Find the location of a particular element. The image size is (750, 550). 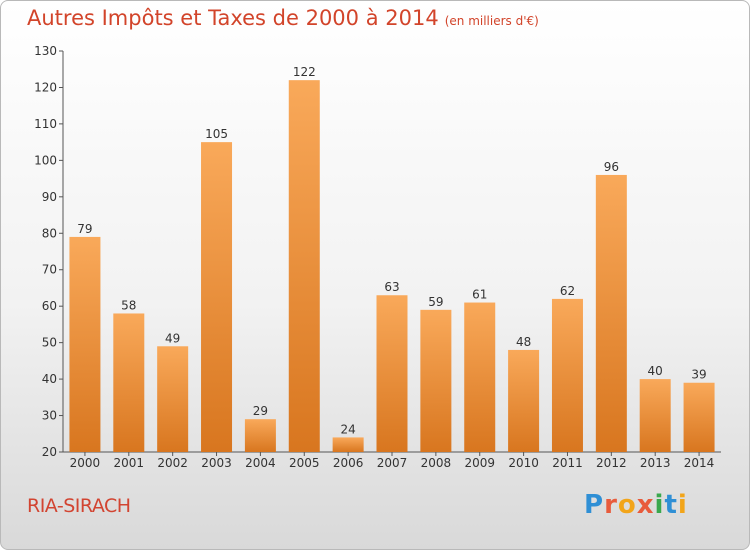

x-tick-label: 2011 is located at coordinates (567, 463).